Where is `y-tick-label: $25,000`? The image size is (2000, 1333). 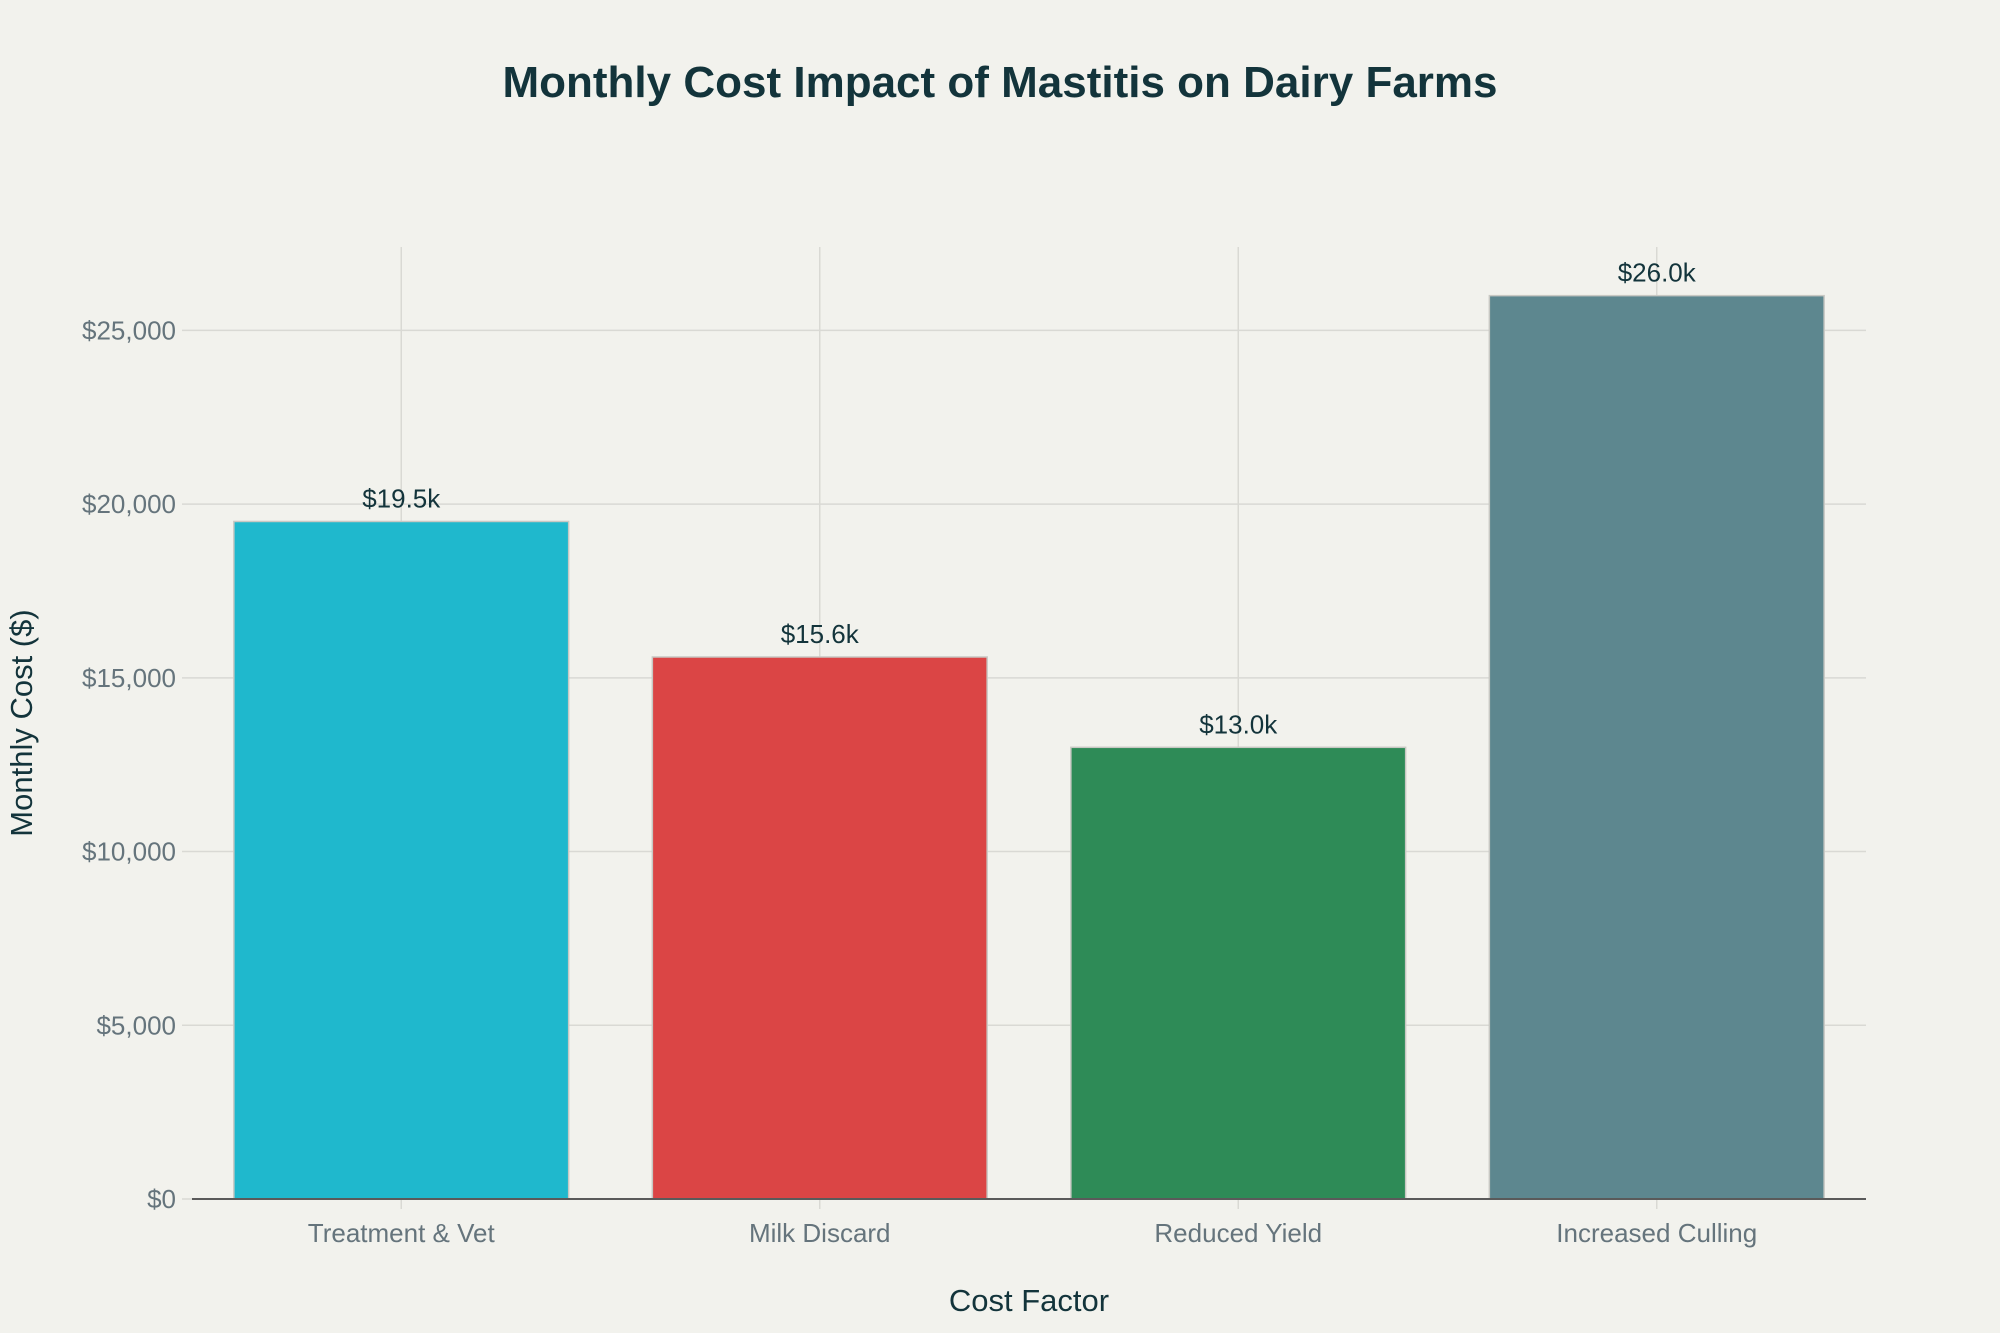 y-tick-label: $25,000 is located at coordinates (129, 330).